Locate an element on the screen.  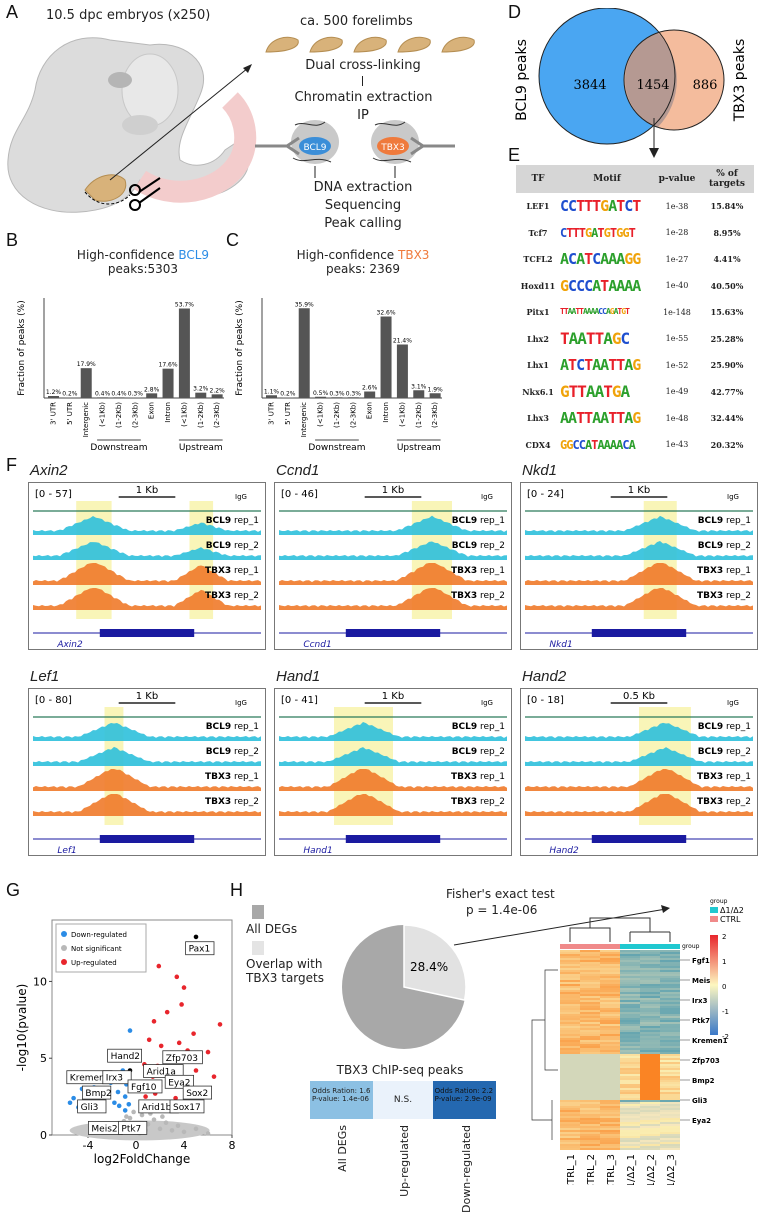
gene-label-box: Bmp2 is located at coordinates (96, 1092).